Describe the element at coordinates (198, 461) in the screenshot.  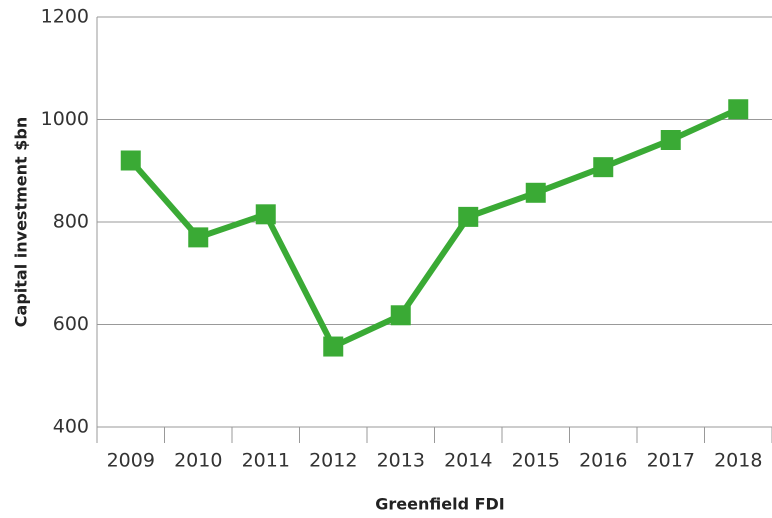
I see `x-tick-label: 2010` at that location.